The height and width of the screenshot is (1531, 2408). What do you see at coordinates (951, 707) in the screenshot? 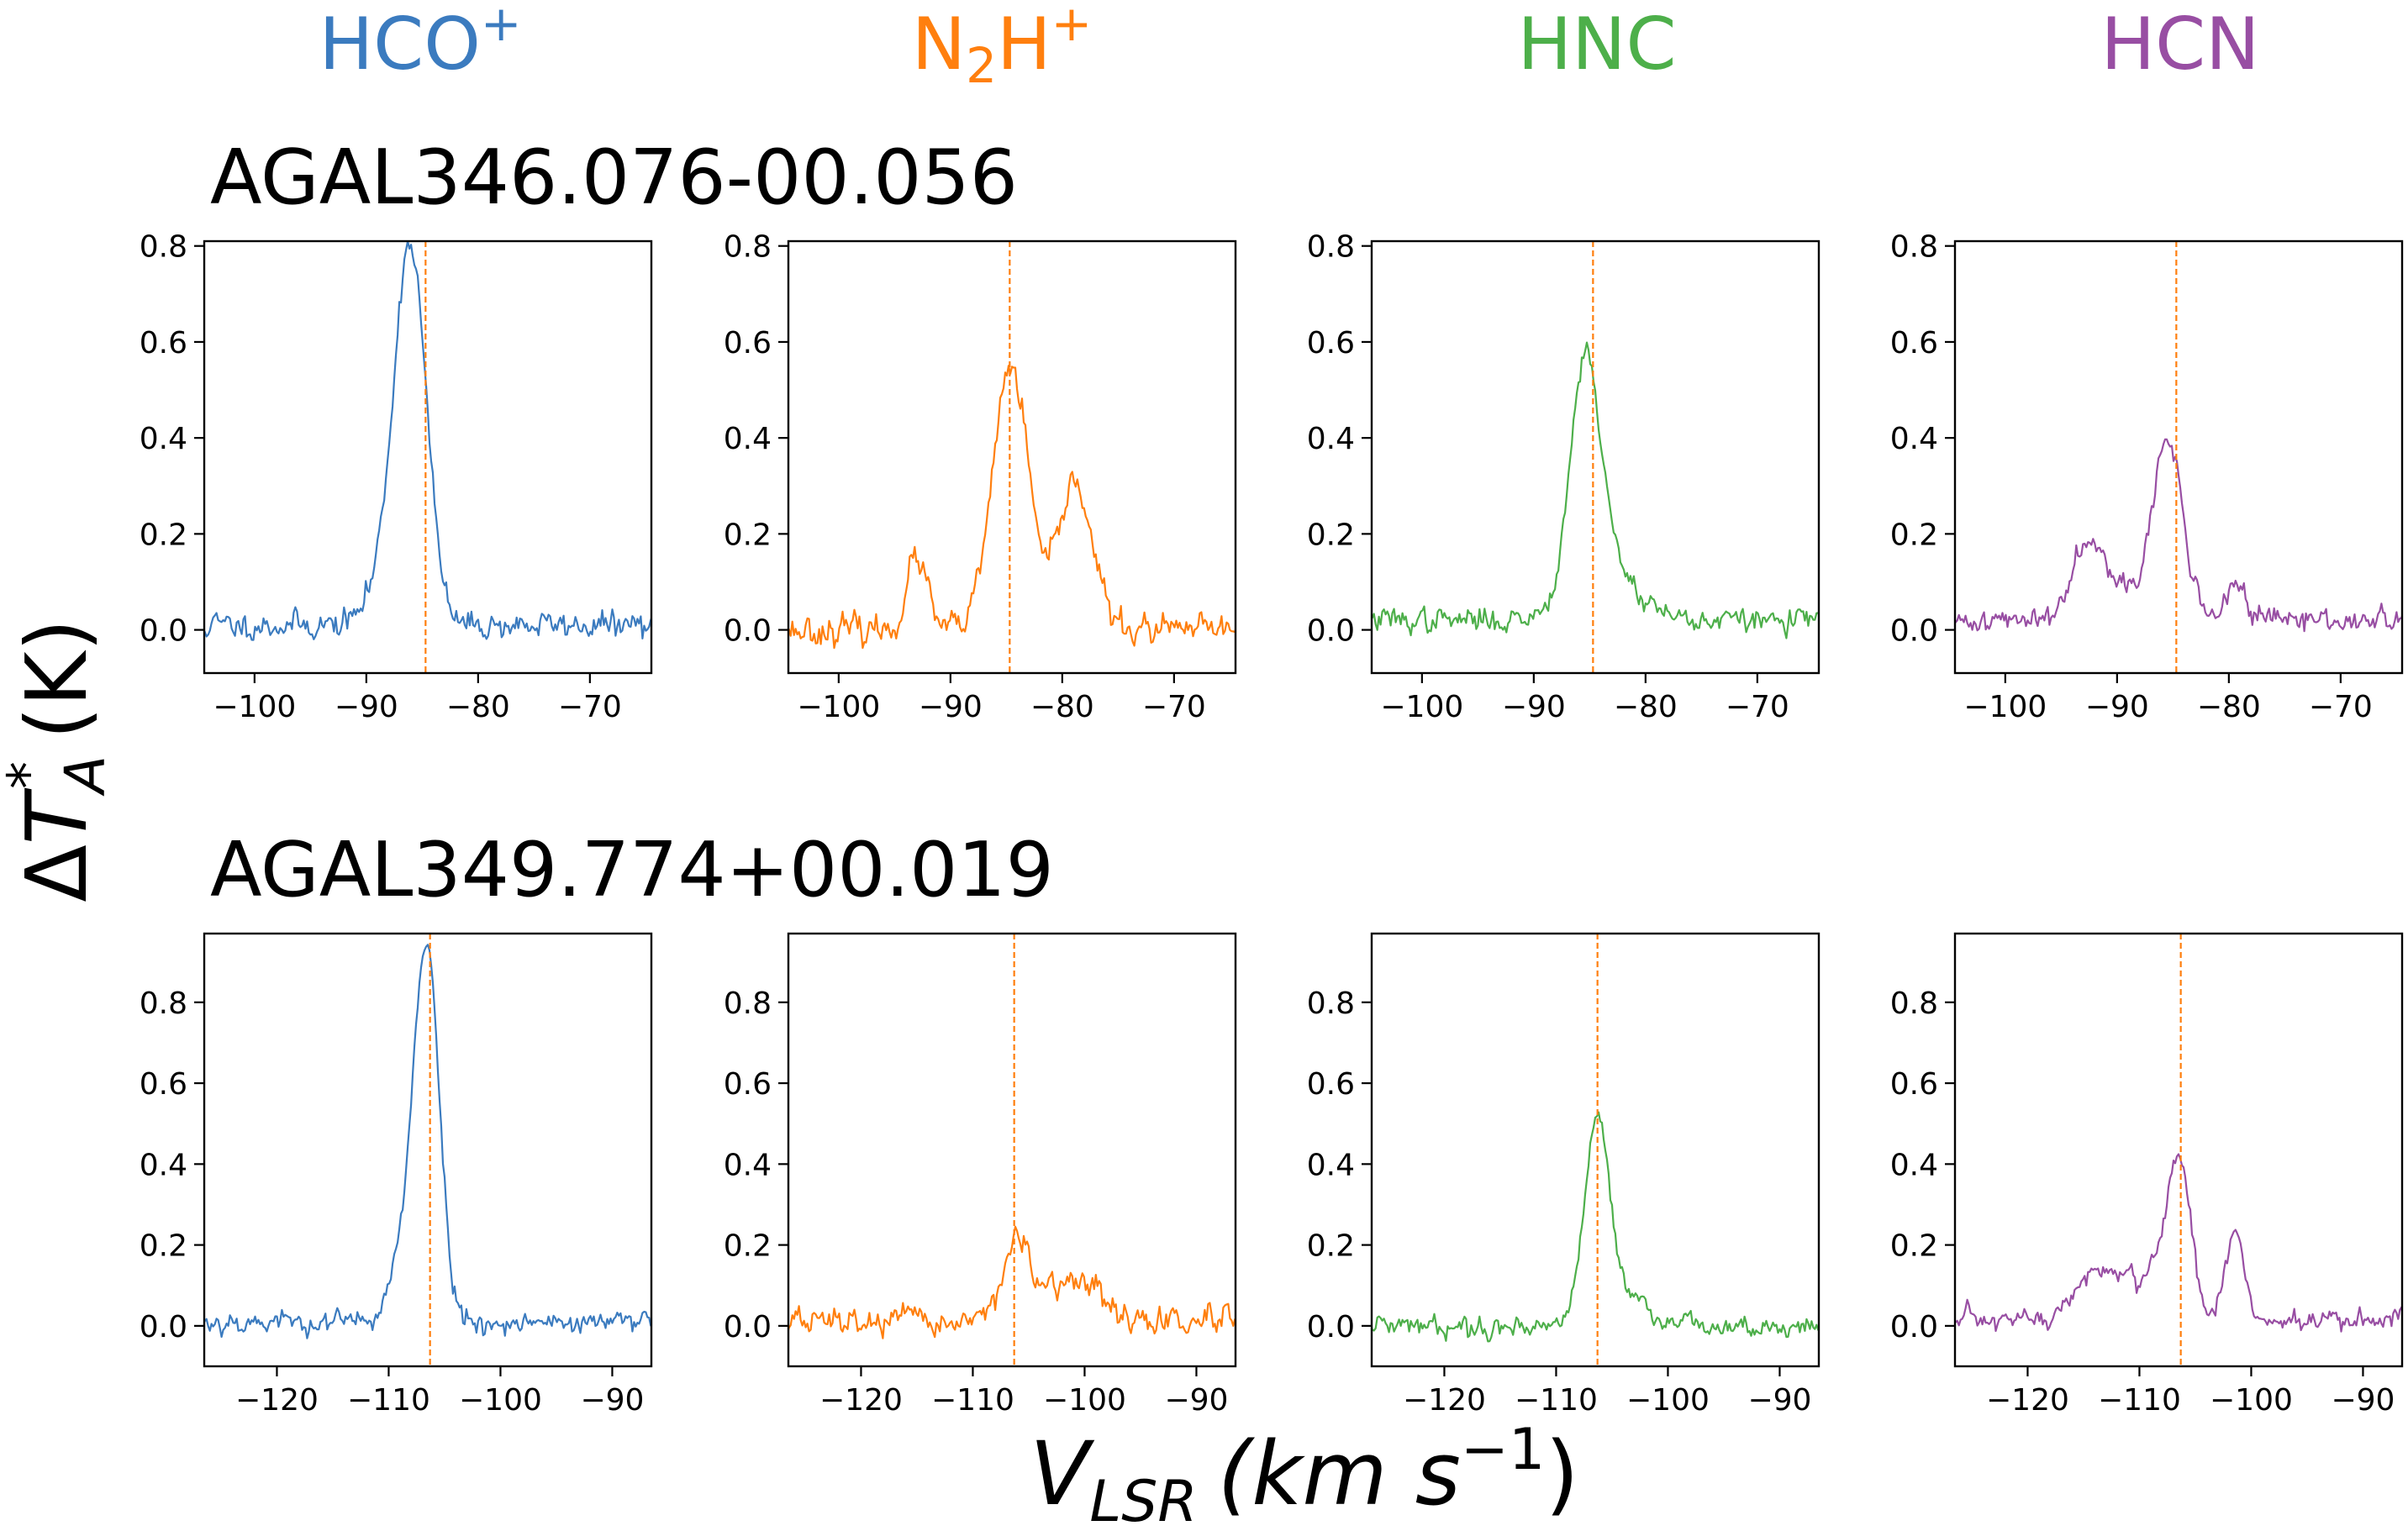
I see `x-tick-label-r1-n2h-1: −90` at bounding box center [951, 707].